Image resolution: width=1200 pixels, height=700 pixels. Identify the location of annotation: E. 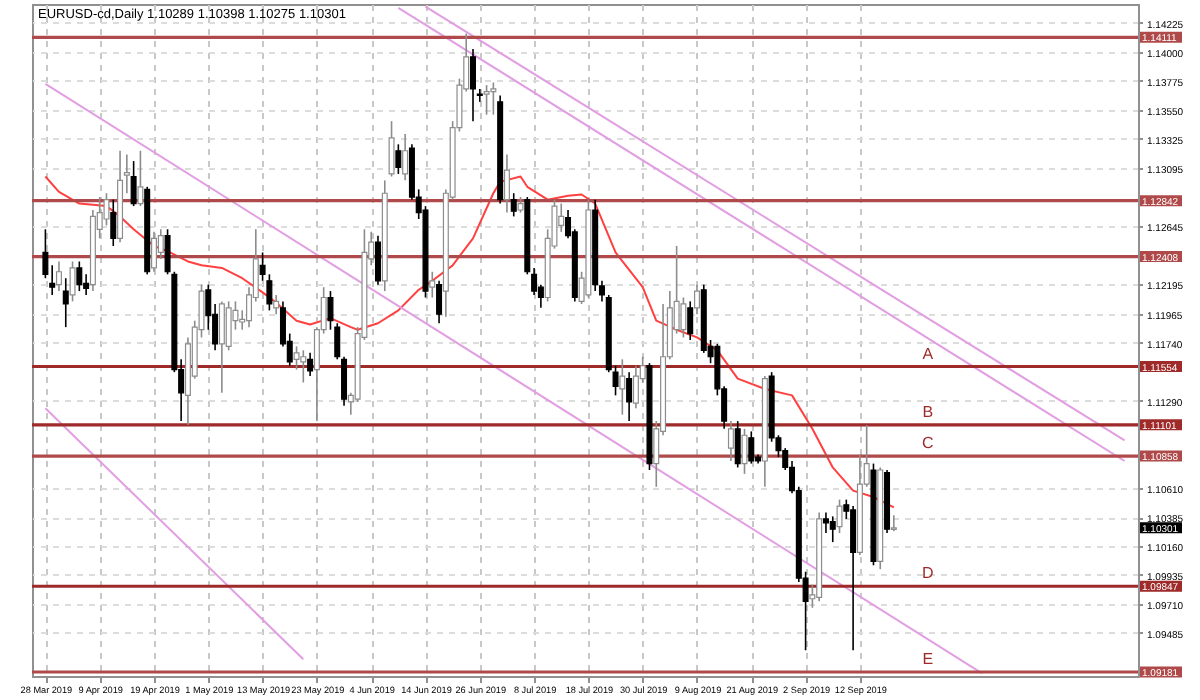
(928, 659).